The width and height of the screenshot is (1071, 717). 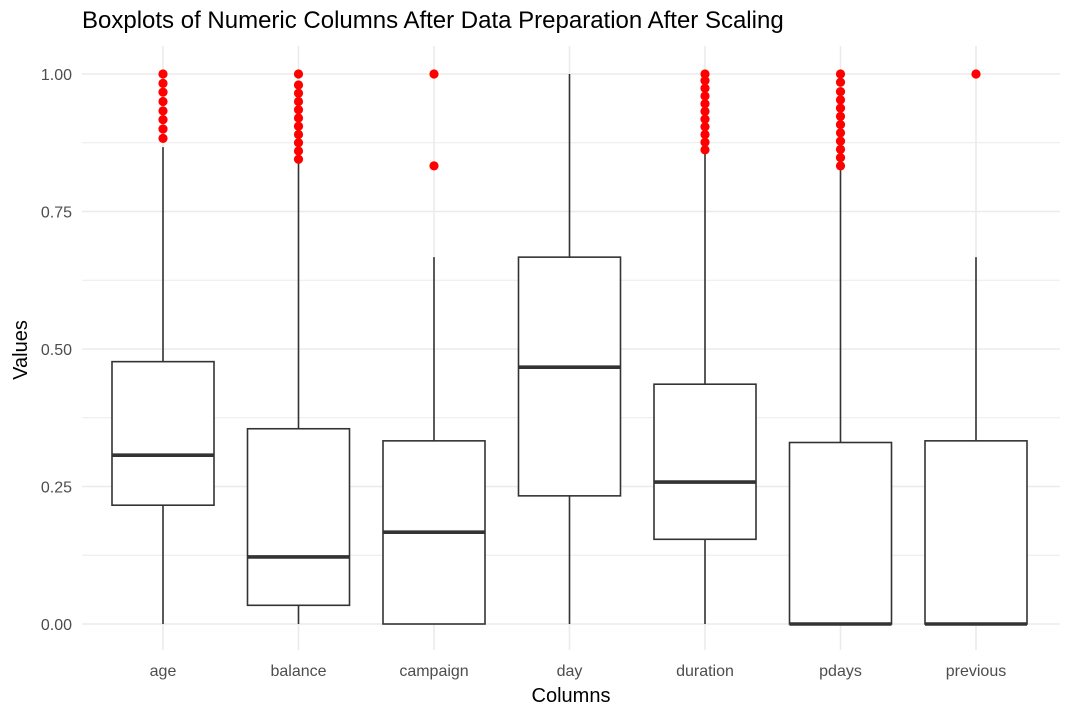 I want to click on x-tick-label-campaign: campaign, so click(x=433, y=671).